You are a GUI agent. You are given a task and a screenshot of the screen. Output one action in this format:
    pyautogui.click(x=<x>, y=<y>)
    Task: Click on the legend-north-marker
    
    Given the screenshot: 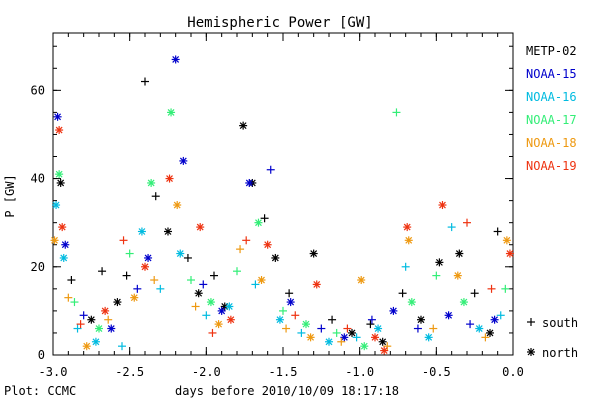 What is the action you would take?
    pyautogui.click(x=531, y=352)
    